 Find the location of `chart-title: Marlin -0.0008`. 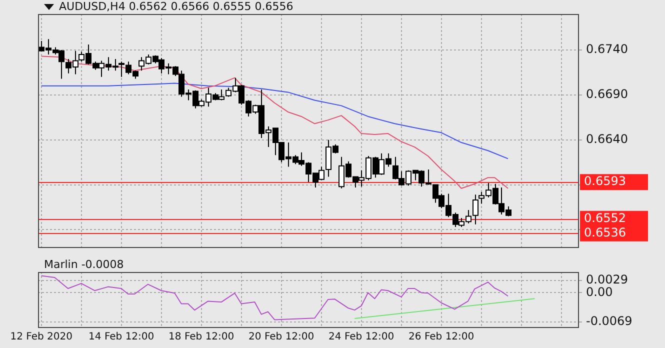

chart-title: Marlin -0.0008 is located at coordinates (84, 264).